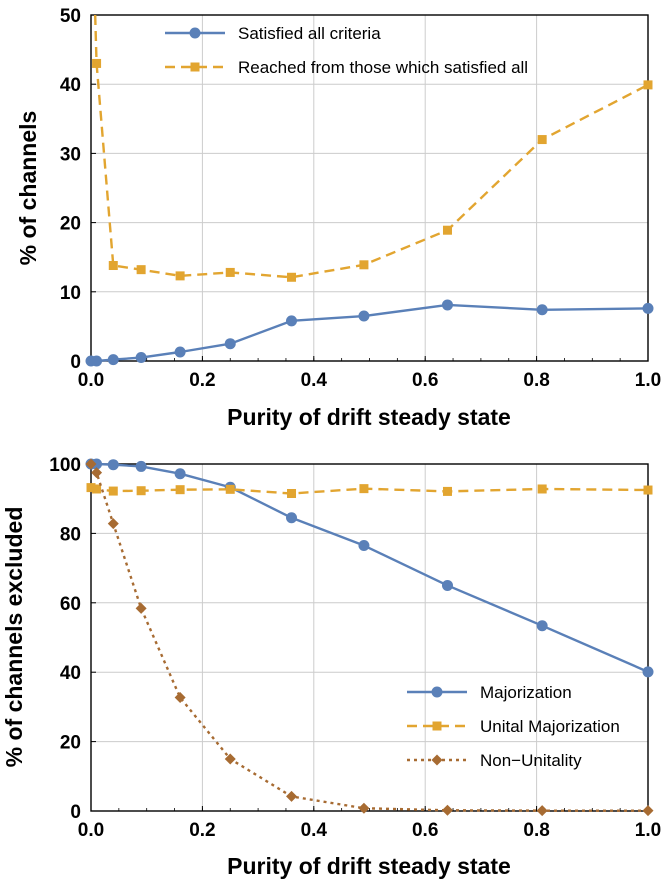 Image resolution: width=661 pixels, height=884 pixels. I want to click on top-x-tick-label: 0.4, so click(314, 380).